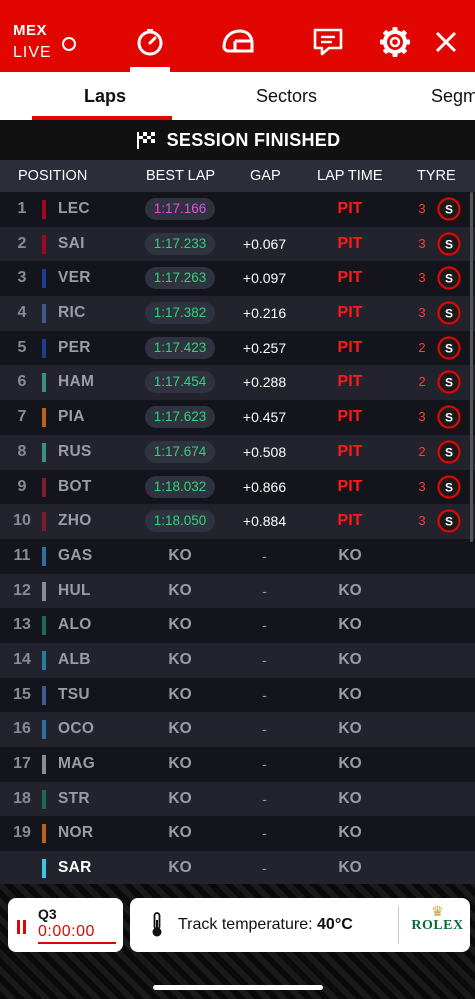 This screenshot has width=475, height=999. What do you see at coordinates (237, 417) in the screenshot?
I see `table-row: 7 PIA 1:17.623 +0.457 PIT 3 S` at bounding box center [237, 417].